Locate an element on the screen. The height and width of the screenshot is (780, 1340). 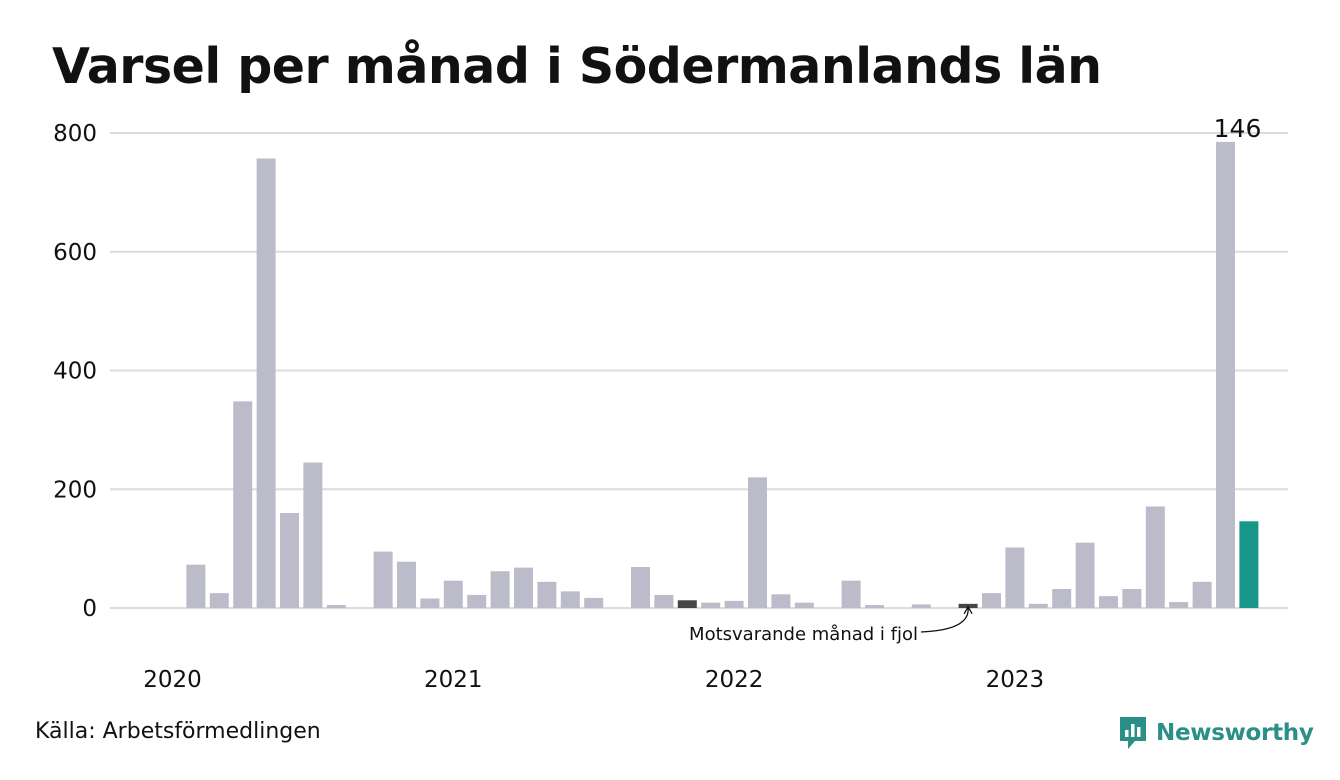
y-tick-label: 0 is located at coordinates (89, 609).